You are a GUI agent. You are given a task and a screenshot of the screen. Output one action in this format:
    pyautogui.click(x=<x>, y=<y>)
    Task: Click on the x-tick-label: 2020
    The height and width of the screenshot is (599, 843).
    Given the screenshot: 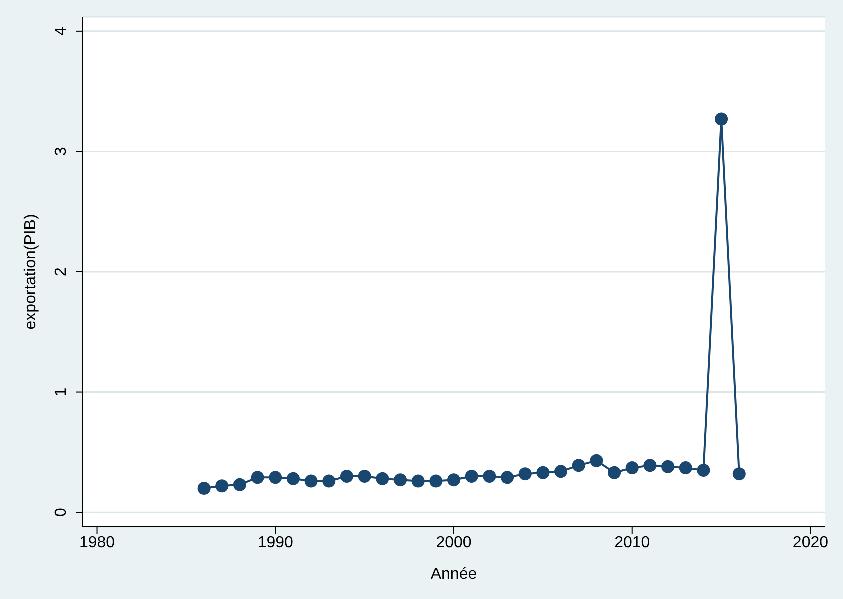 What is the action you would take?
    pyautogui.click(x=810, y=543)
    